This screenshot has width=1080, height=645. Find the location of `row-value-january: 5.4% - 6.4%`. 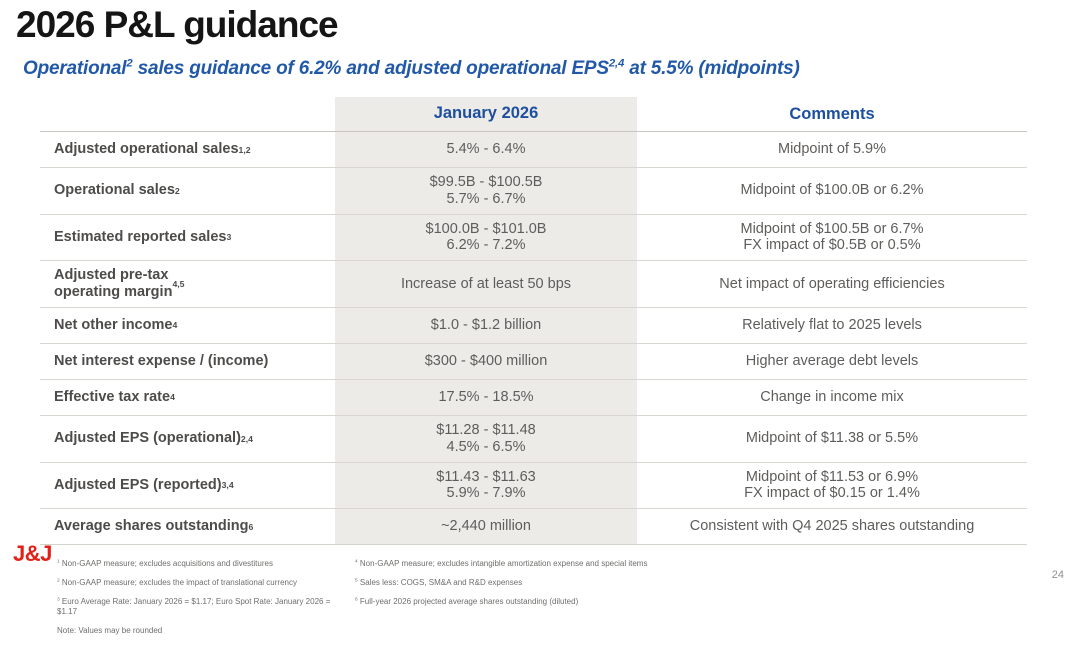

row-value-january: 5.4% - 6.4% is located at coordinates (486, 149).